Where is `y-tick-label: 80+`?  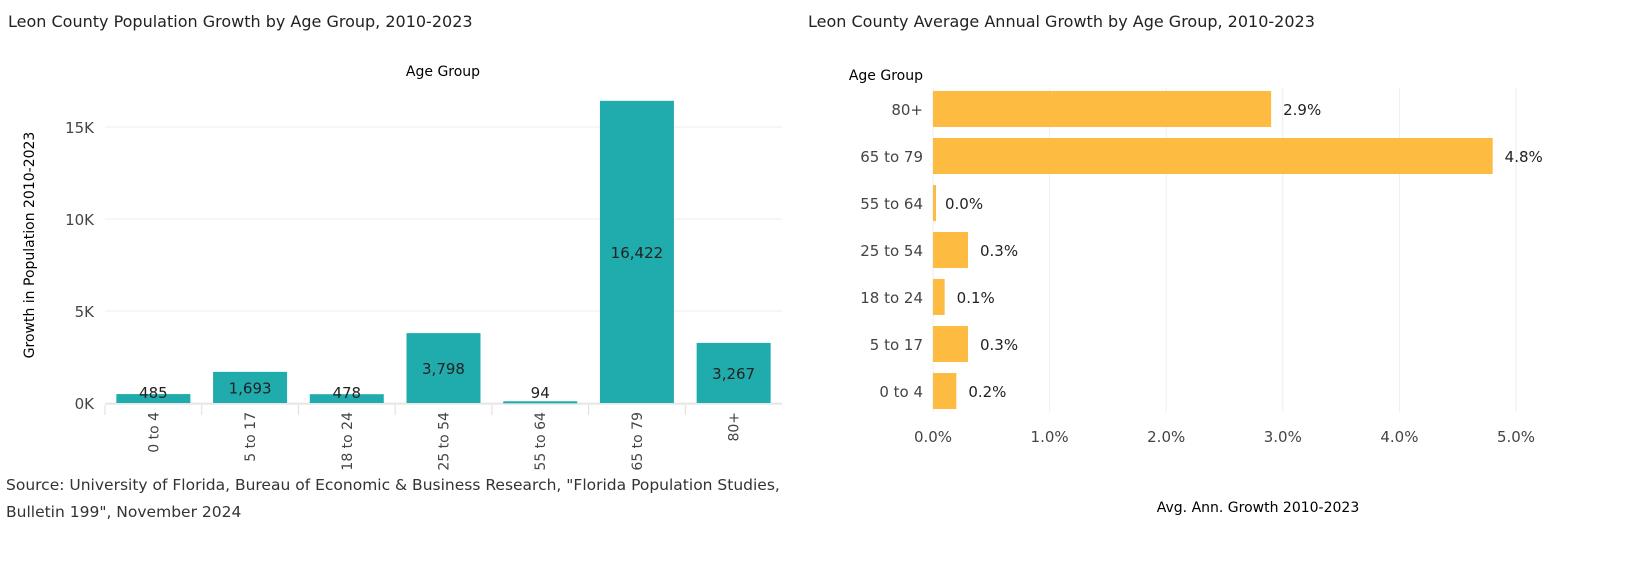 y-tick-label: 80+ is located at coordinates (907, 110).